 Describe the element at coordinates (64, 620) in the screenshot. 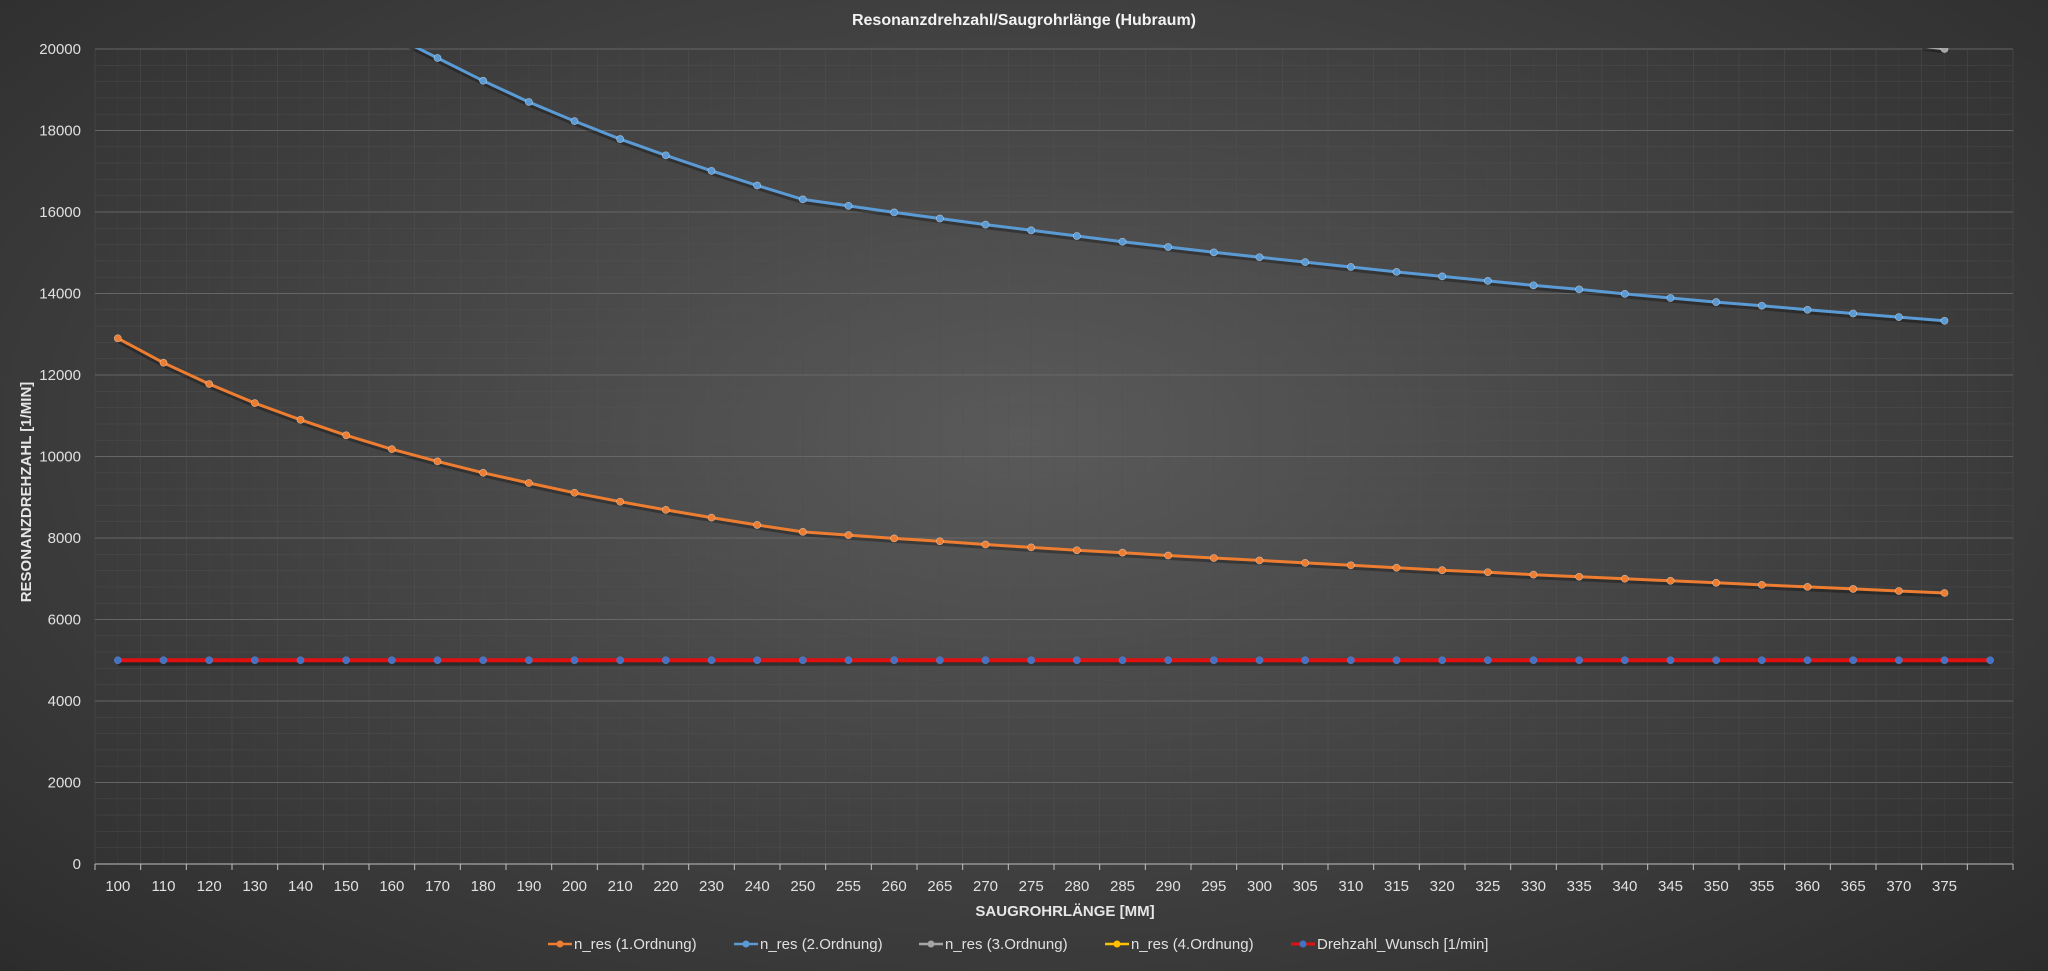

I see `y-tick-label: 6000` at that location.